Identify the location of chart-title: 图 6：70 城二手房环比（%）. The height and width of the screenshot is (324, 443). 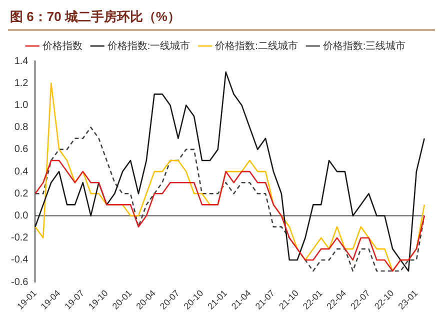
(221, 19).